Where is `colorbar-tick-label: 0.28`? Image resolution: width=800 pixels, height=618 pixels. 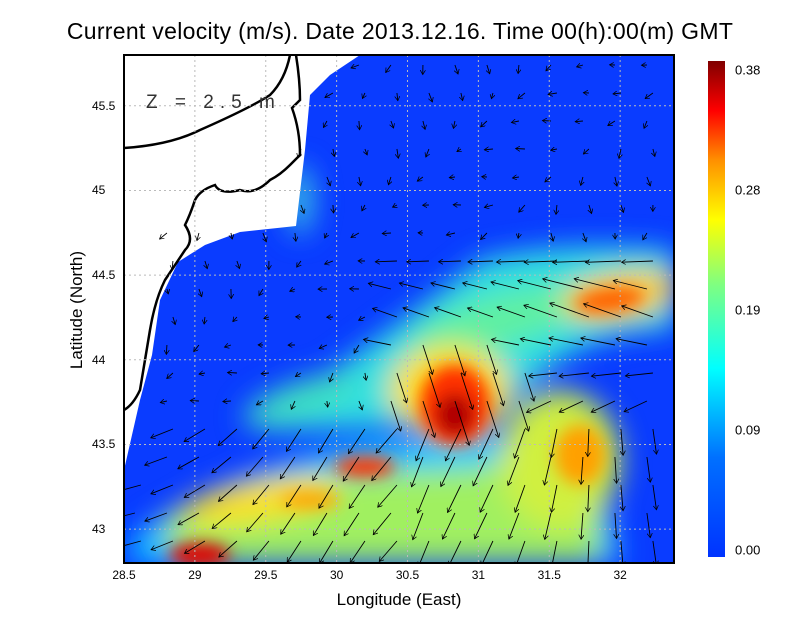 colorbar-tick-label: 0.28 is located at coordinates (748, 190).